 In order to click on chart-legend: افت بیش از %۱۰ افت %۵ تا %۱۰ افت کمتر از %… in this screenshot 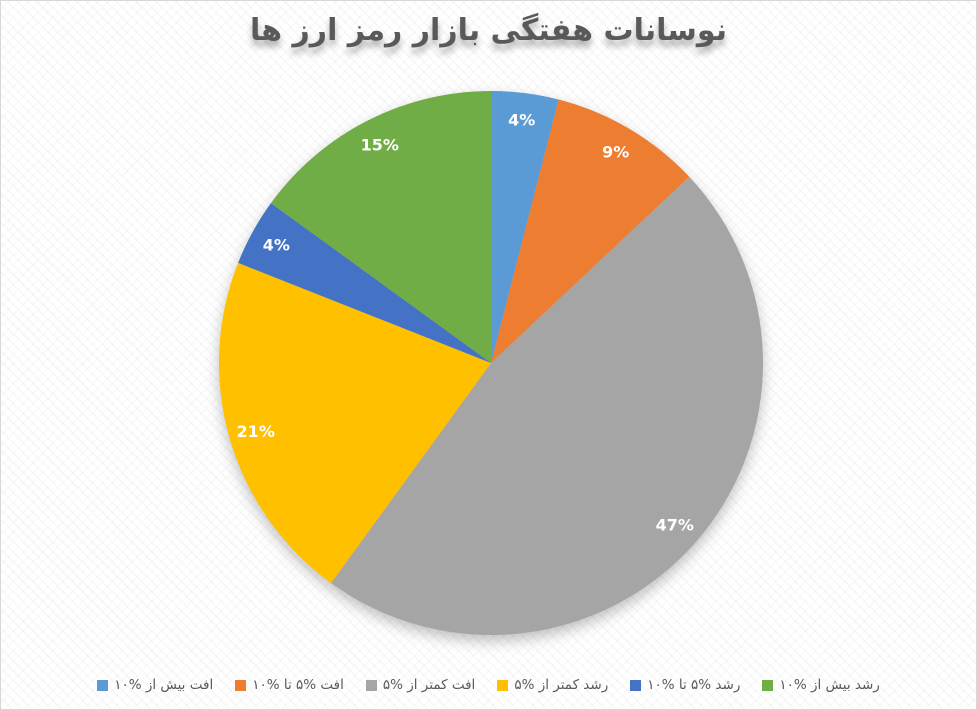, I will do `click(488, 685)`.